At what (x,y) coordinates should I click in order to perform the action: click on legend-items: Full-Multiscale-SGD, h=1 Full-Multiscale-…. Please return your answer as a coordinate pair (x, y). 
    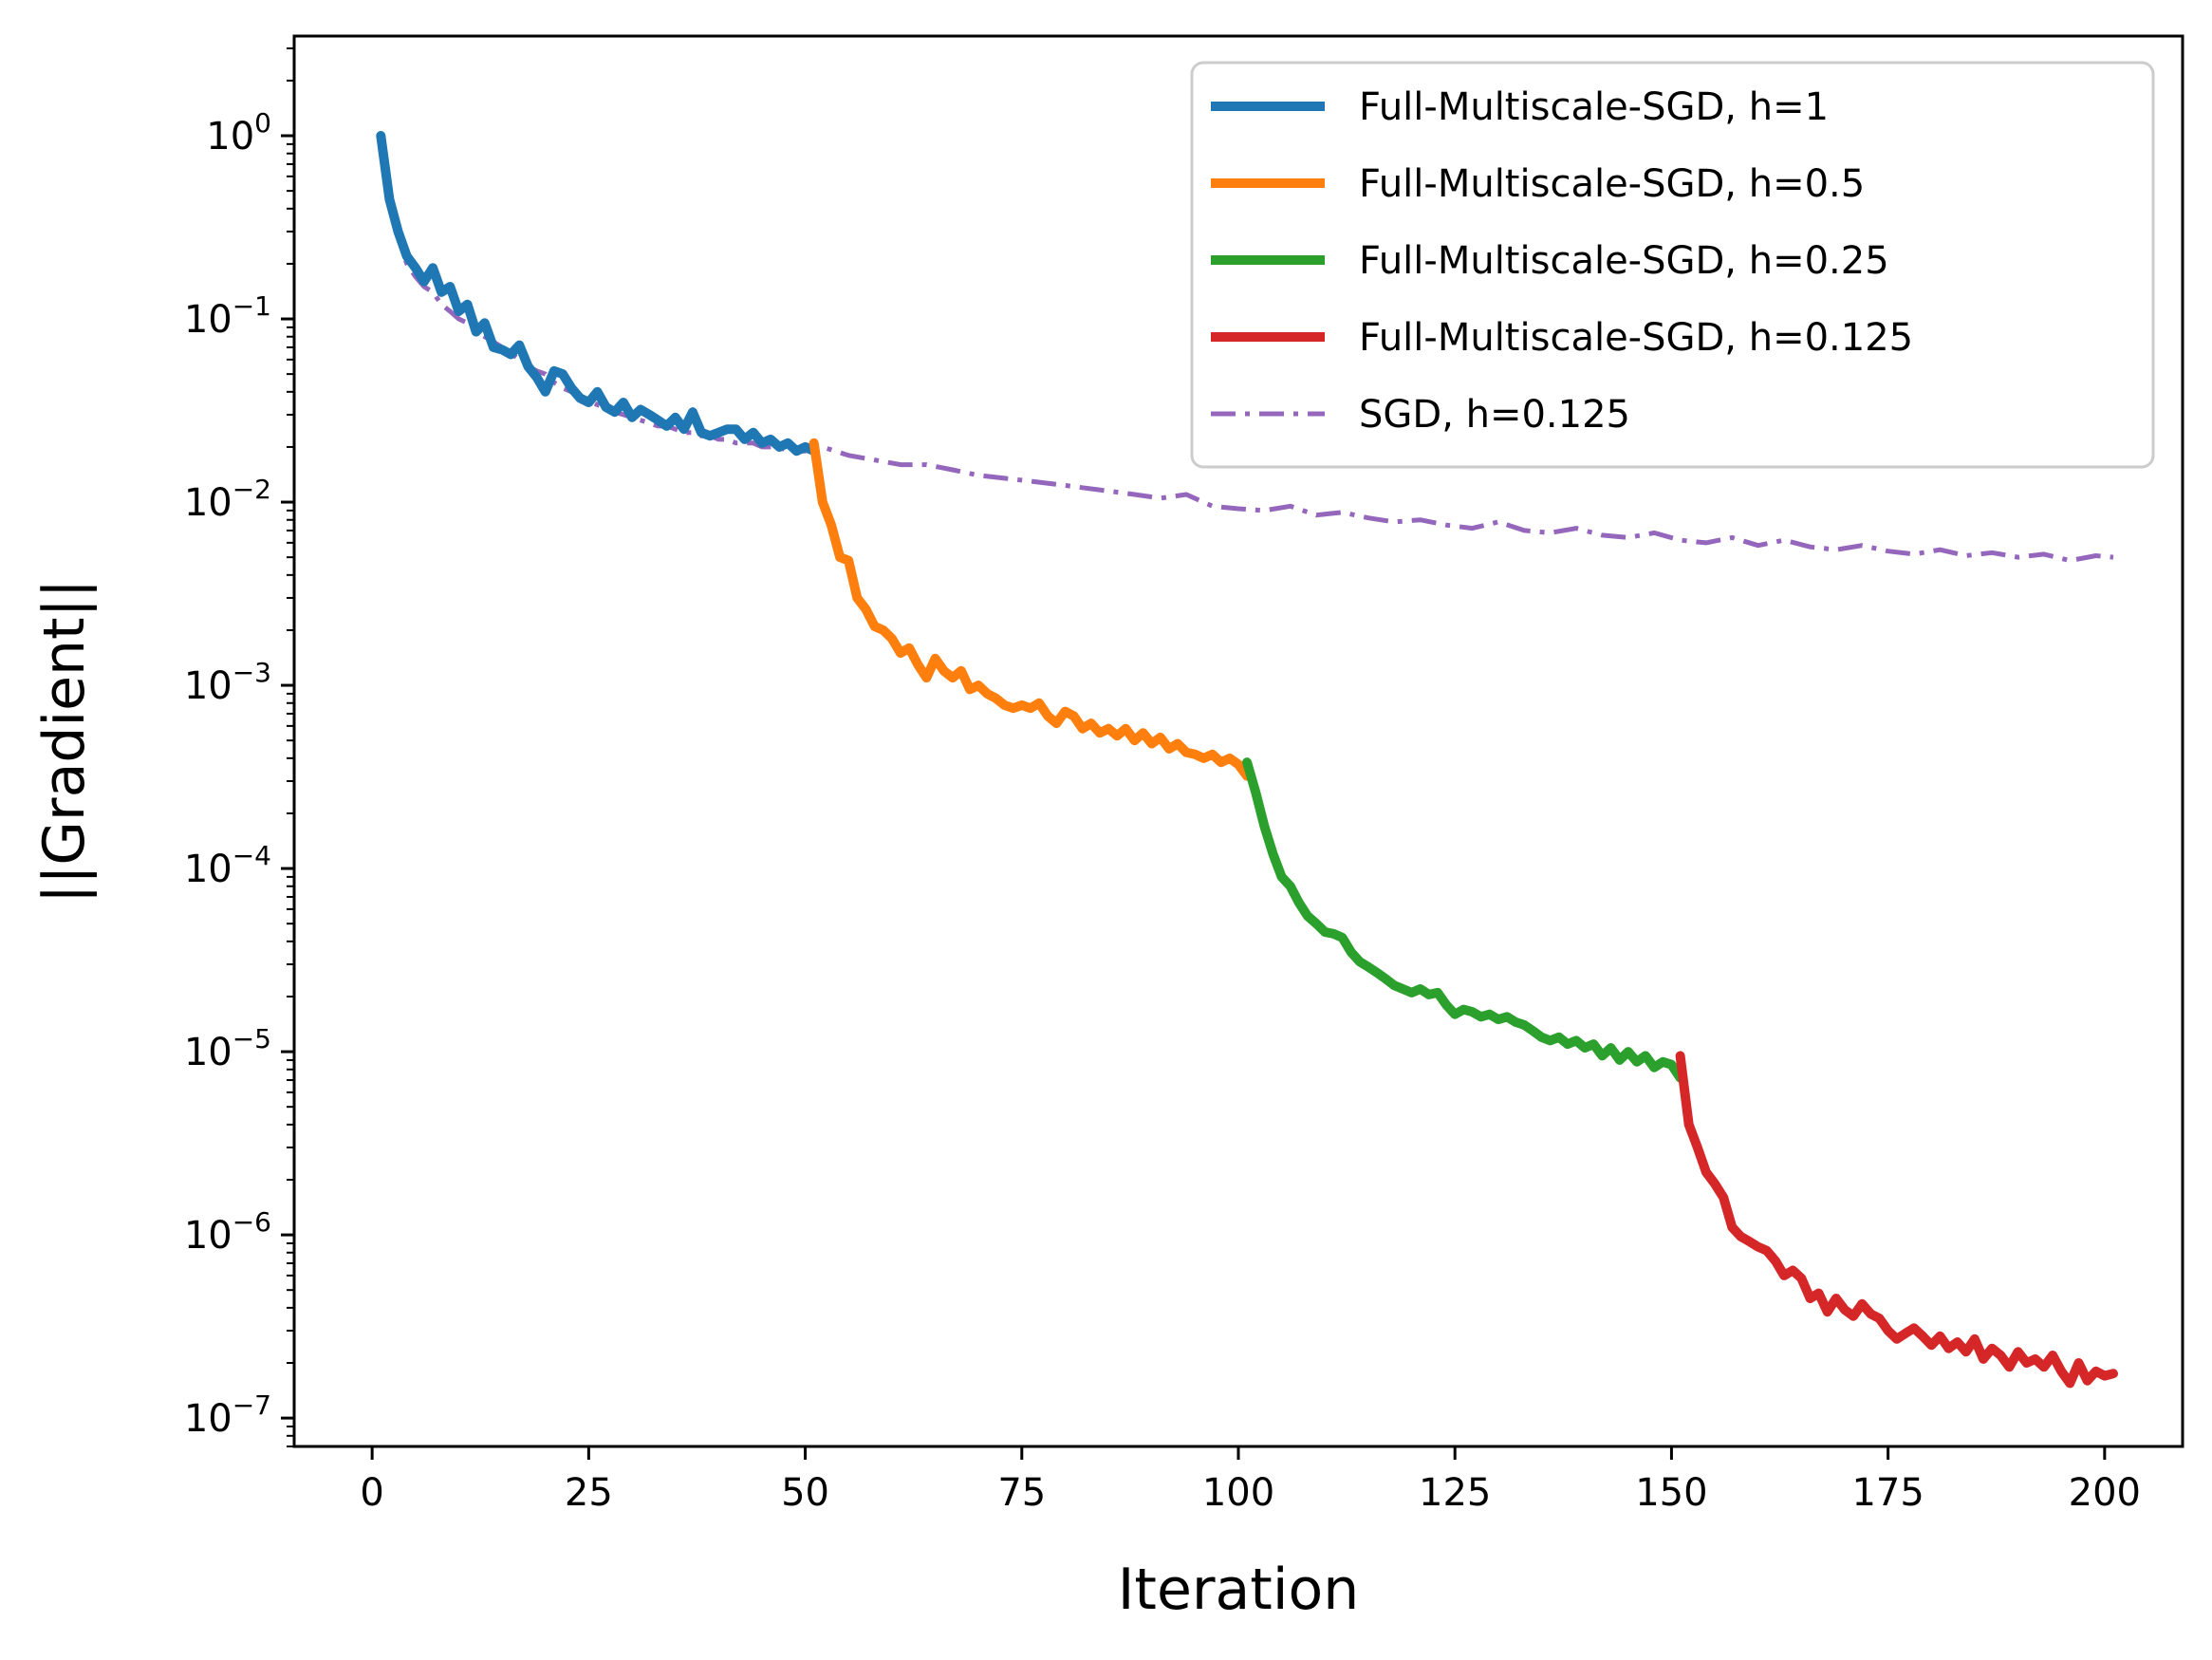
    Looking at the image, I should click on (1562, 261).